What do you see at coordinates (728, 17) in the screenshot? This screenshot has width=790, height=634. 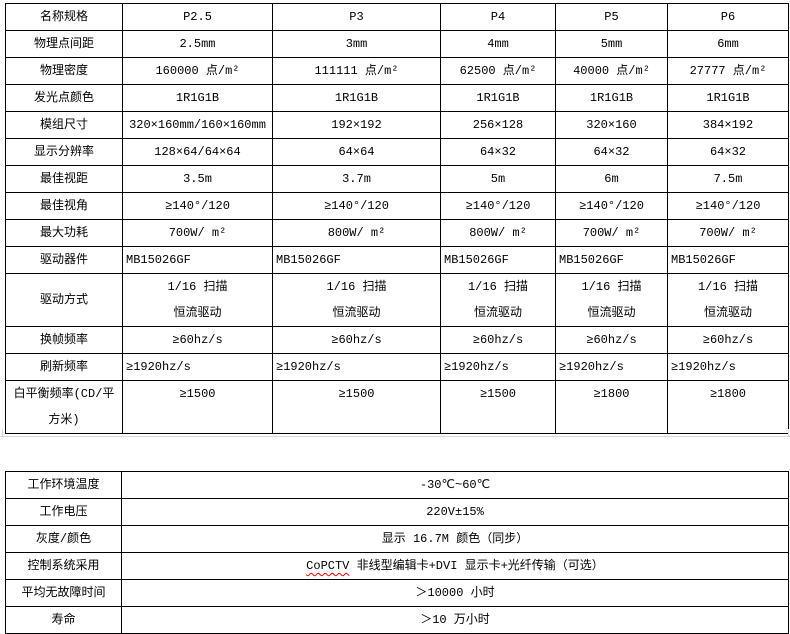 I see `spec-col-header: P6` at bounding box center [728, 17].